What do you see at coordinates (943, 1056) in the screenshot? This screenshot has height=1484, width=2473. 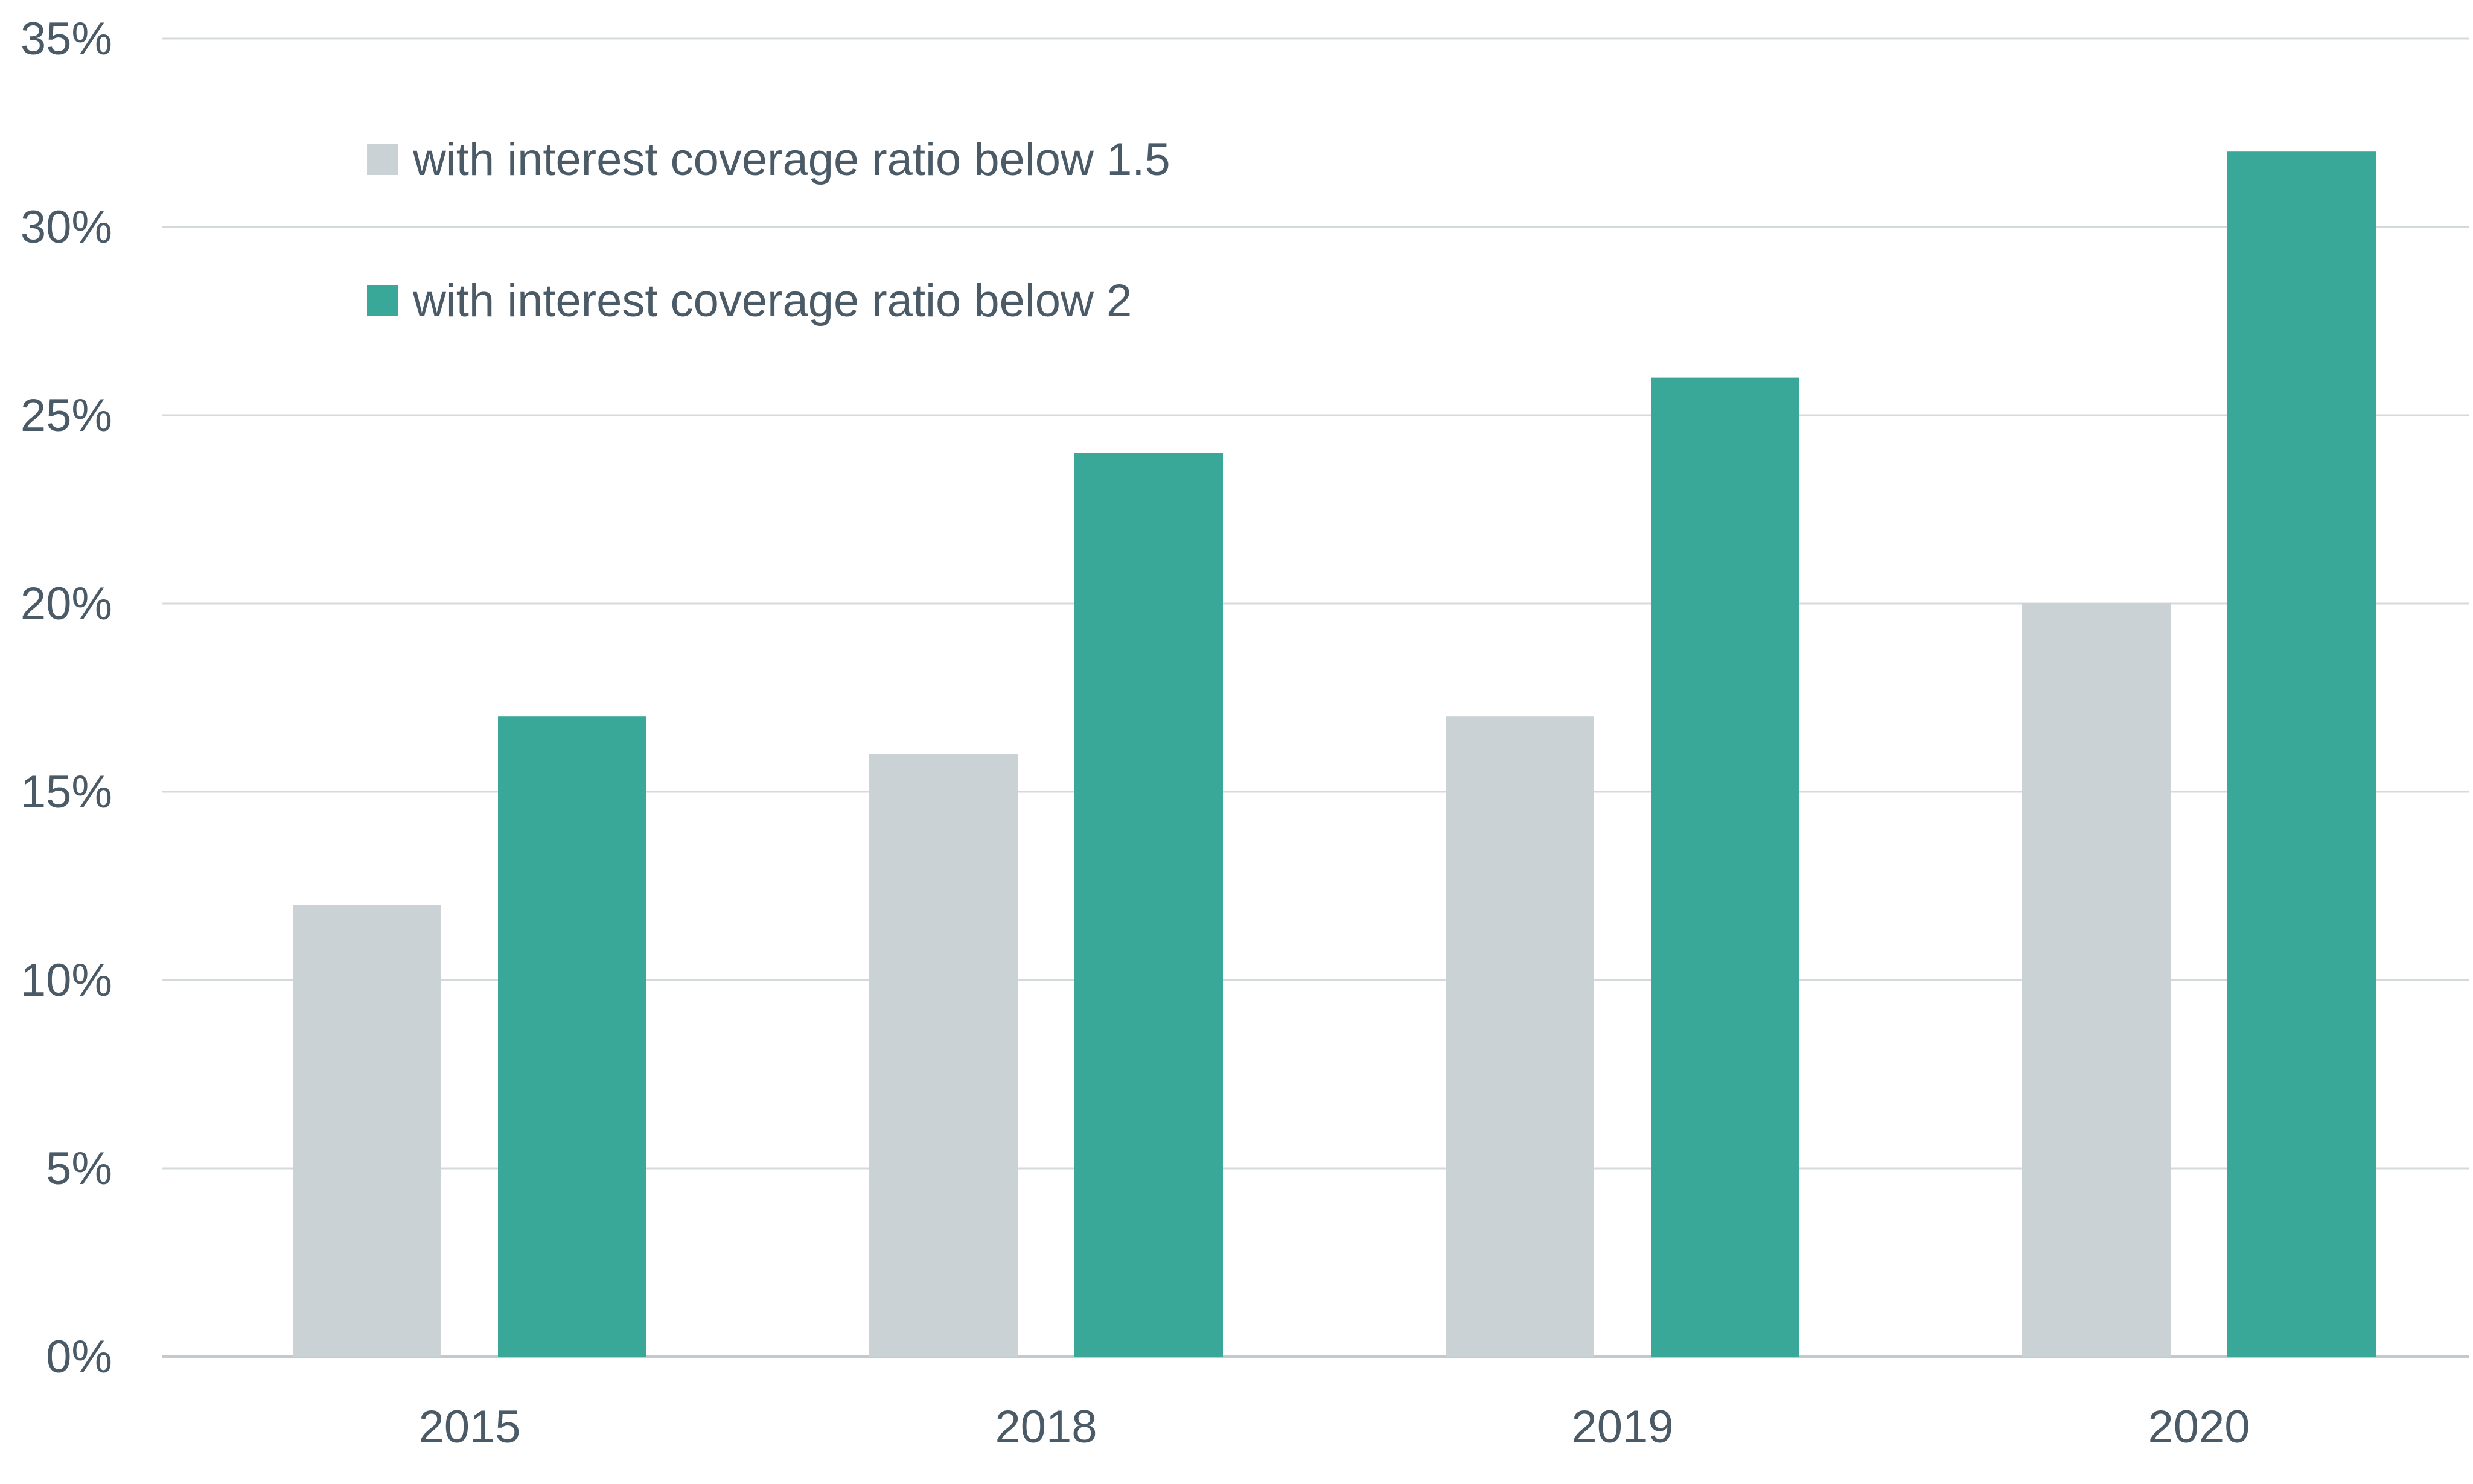 I see `bar-below-1-5-2018` at bounding box center [943, 1056].